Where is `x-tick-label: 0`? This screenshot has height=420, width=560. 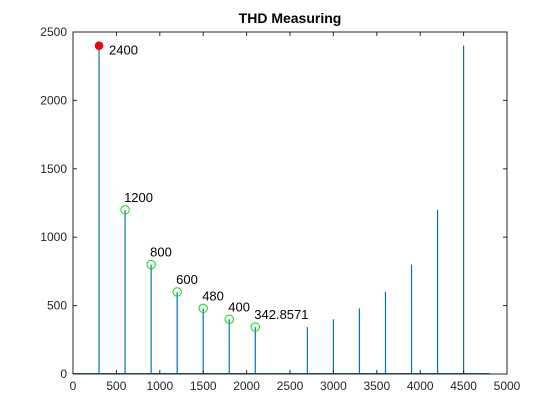 x-tick-label: 0 is located at coordinates (73, 386).